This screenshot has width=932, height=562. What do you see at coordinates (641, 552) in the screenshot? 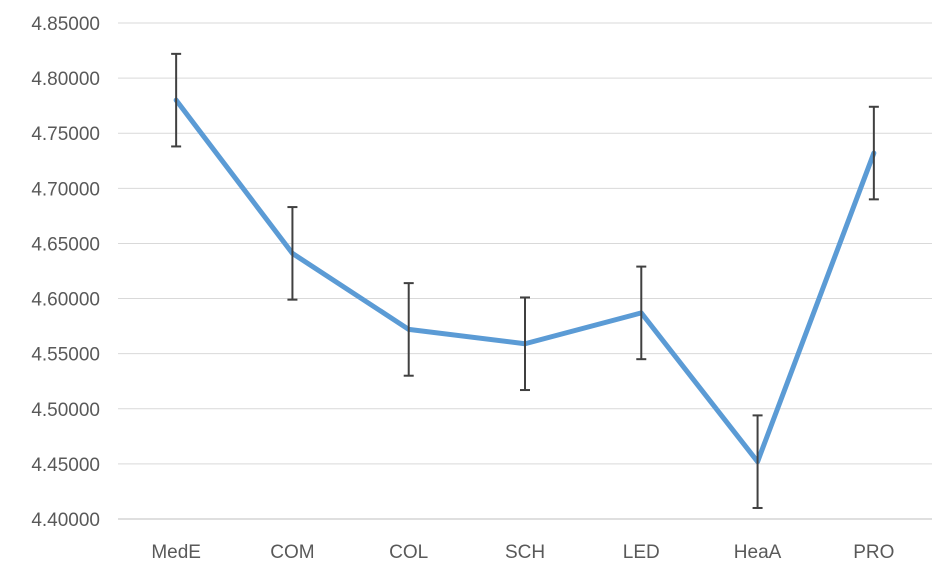
I see `x-tick-label: LED` at bounding box center [641, 552].